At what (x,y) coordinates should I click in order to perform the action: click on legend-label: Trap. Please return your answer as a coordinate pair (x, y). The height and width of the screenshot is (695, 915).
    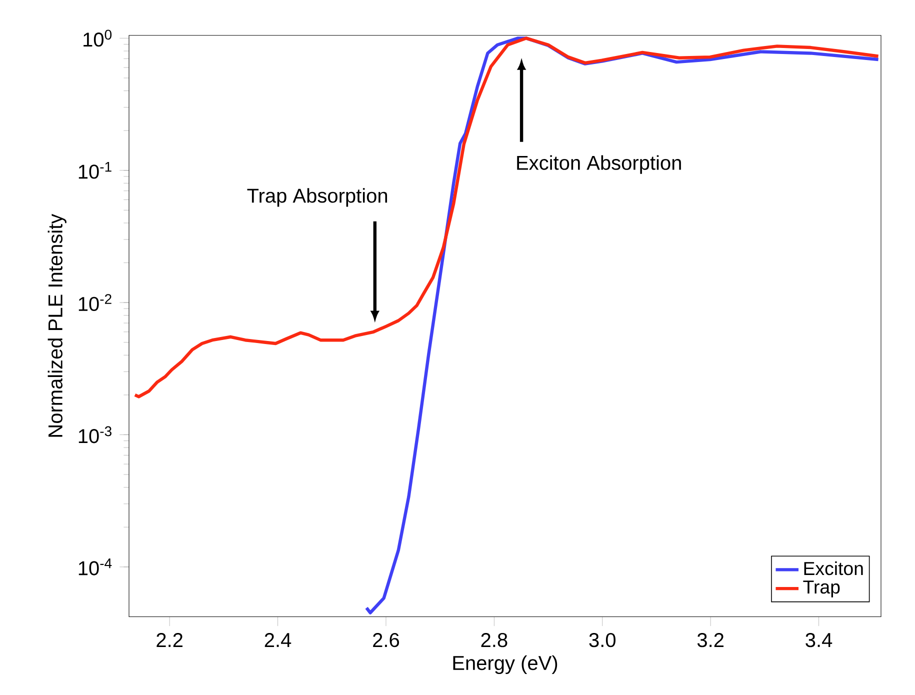
    Looking at the image, I should click on (821, 589).